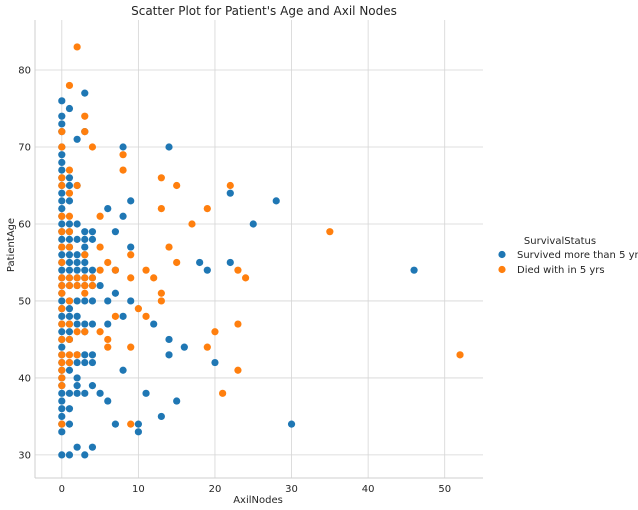 The image size is (638, 510). What do you see at coordinates (502, 269) in the screenshot?
I see `legend-marker` at bounding box center [502, 269].